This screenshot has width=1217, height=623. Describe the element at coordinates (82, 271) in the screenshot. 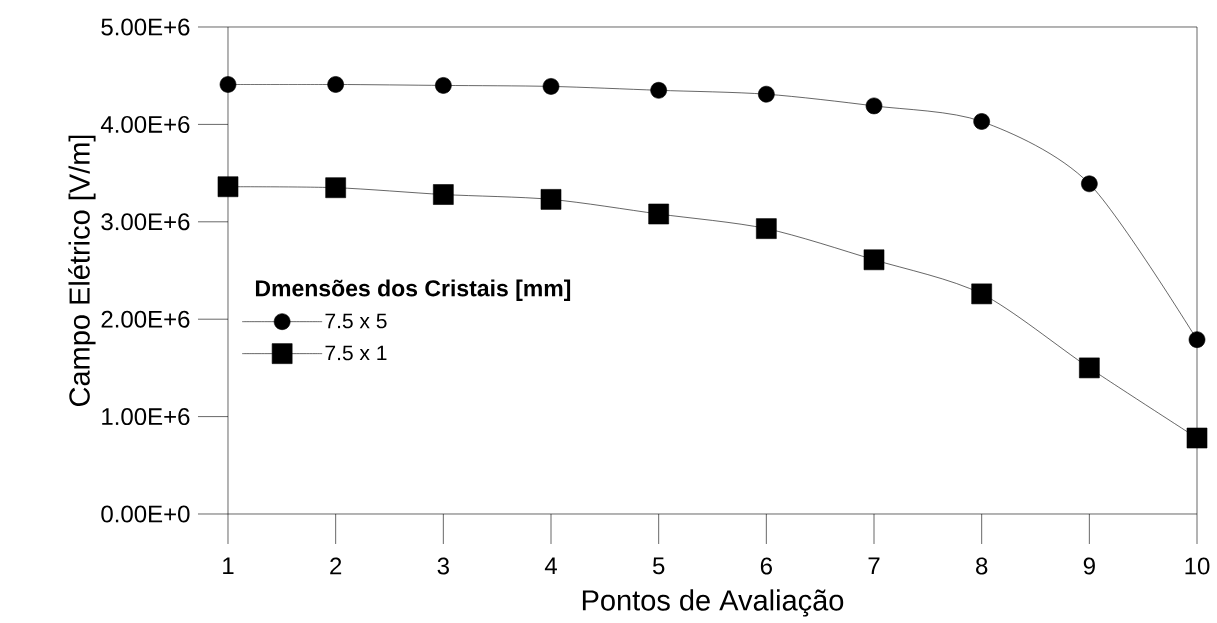

I see `y-axis-title: Campo Elétrico [V/m]` at that location.